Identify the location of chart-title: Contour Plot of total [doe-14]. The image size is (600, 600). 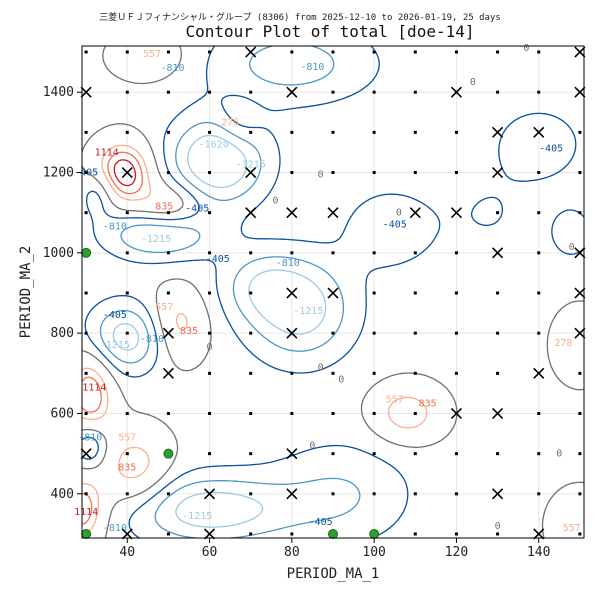
(330, 31).